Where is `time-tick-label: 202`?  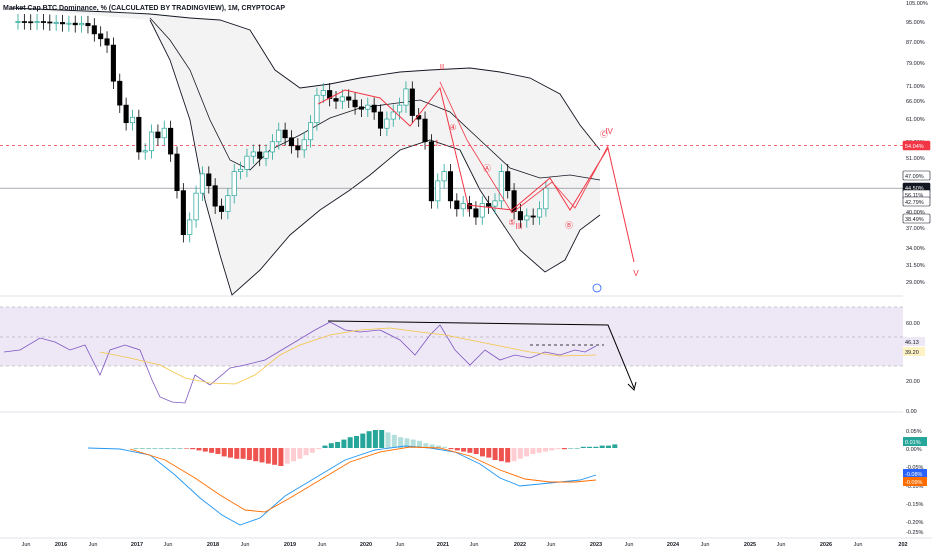
time-tick-label: 202 is located at coordinates (902, 545).